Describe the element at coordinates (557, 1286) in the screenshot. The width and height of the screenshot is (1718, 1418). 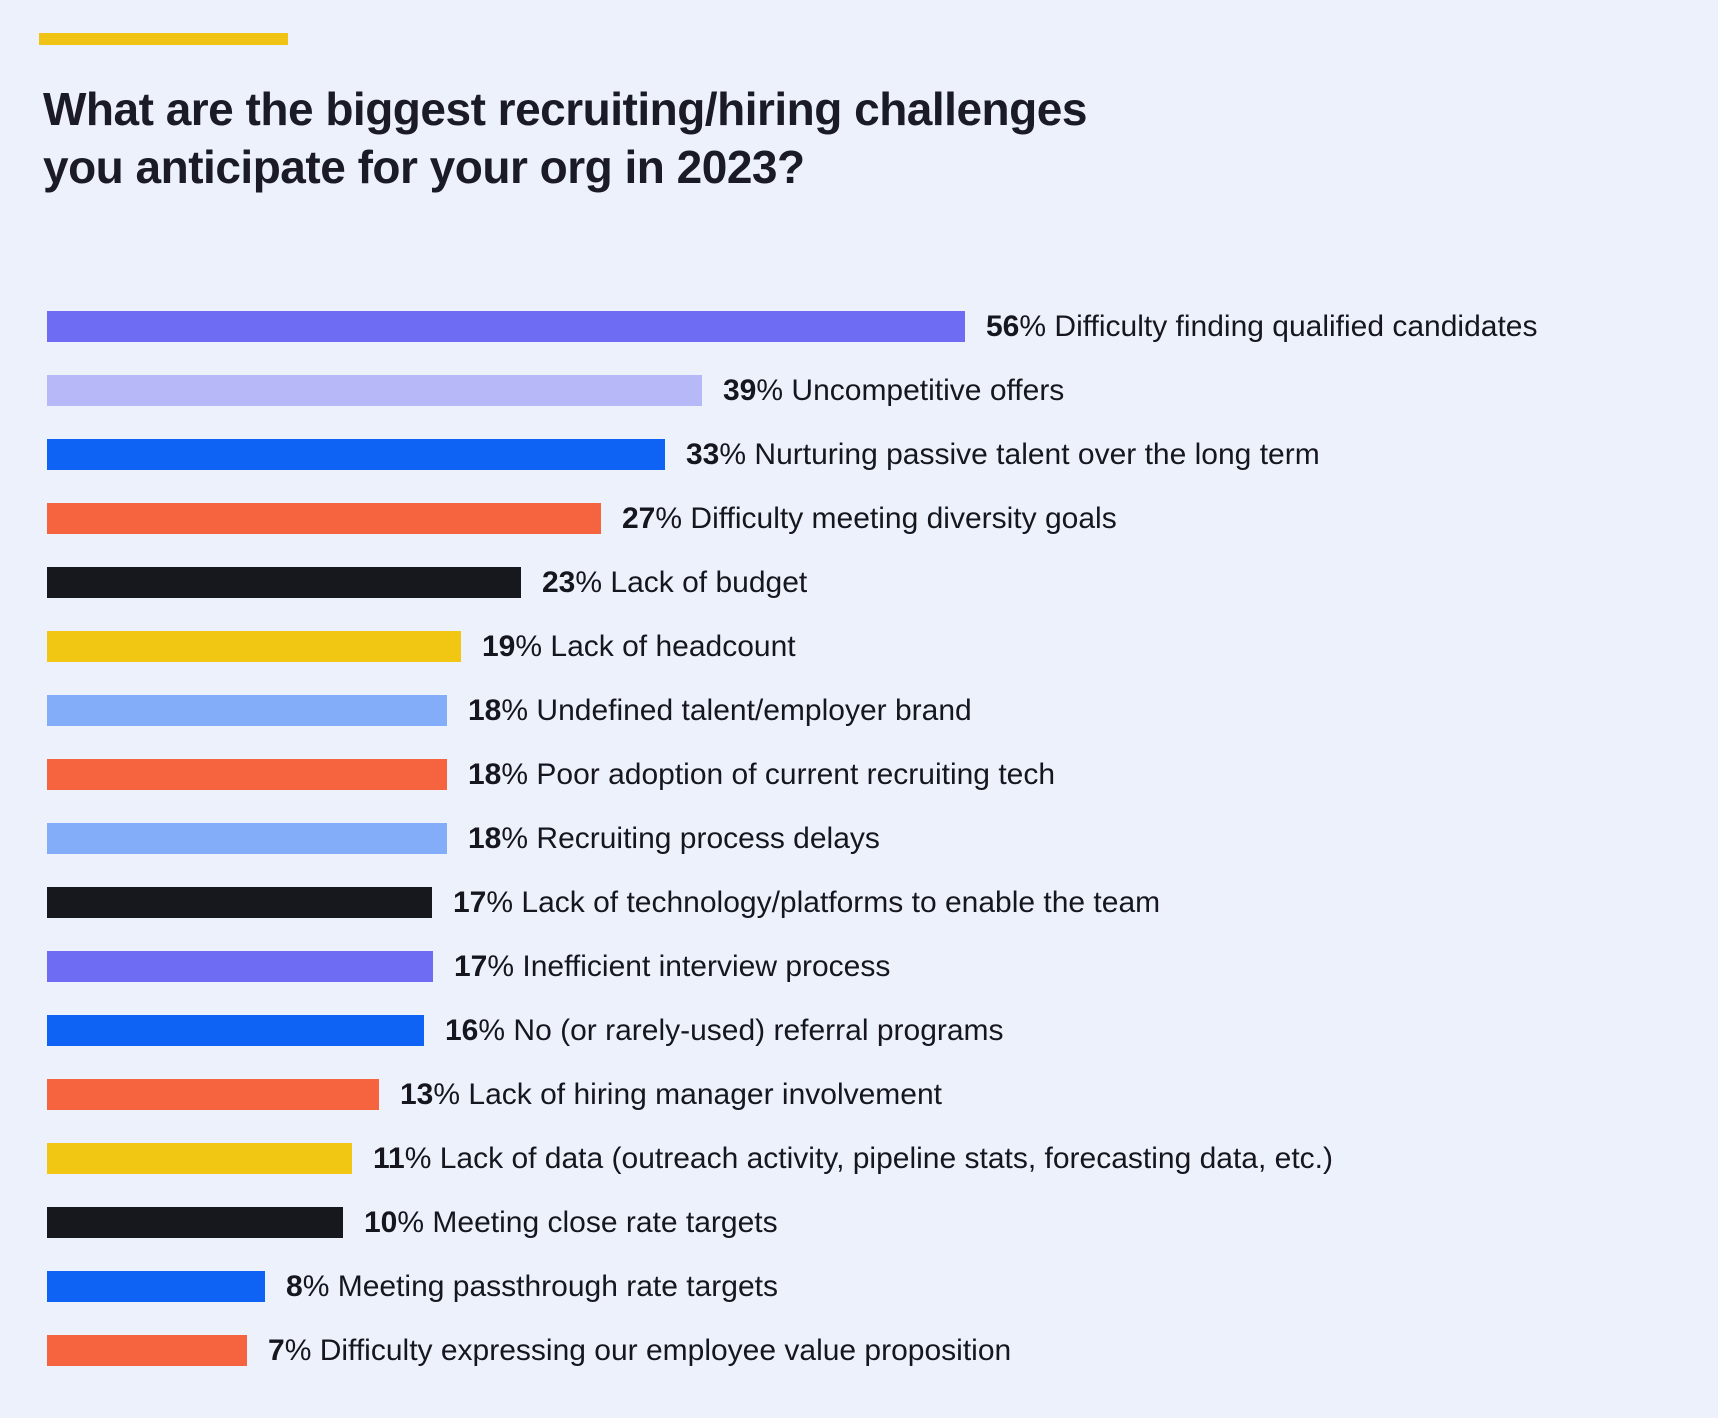
I see `category-label: Meeting passthrough rate targets` at that location.